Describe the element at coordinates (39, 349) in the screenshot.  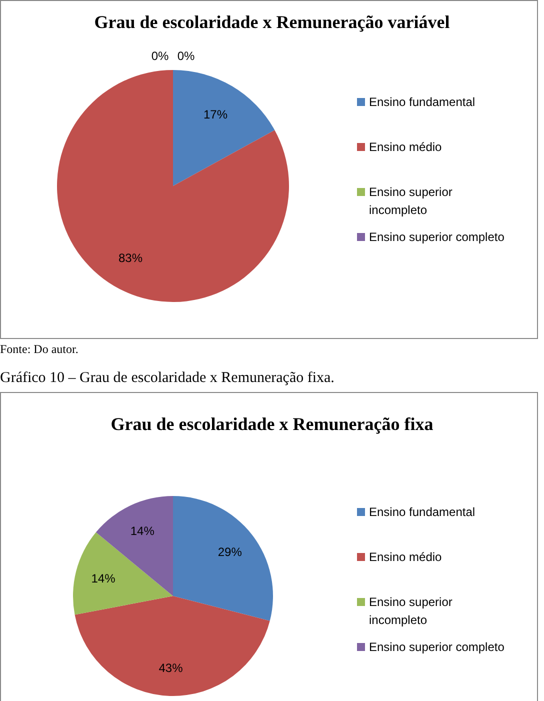
I see `source-note: Fonte: Do autor.` at that location.